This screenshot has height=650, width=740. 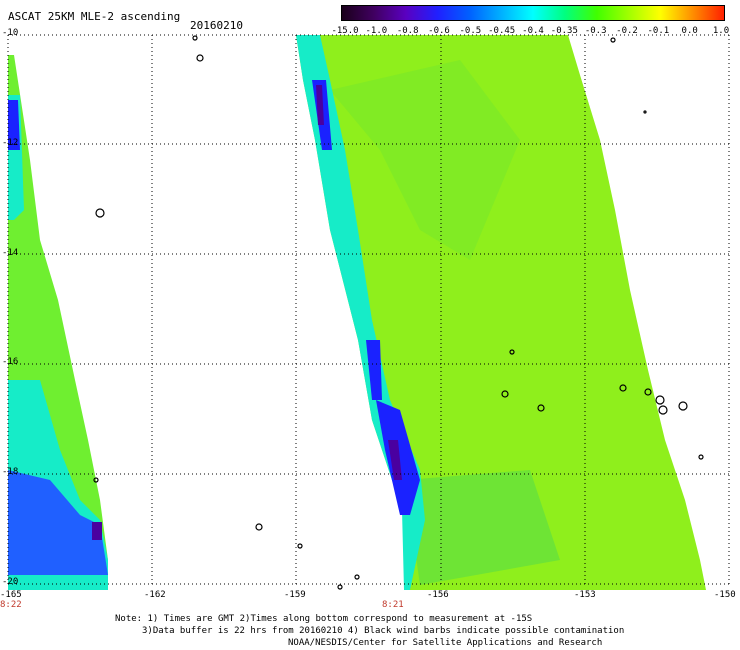 I want to click on colorbar-label: -0.8, so click(x=407, y=31).